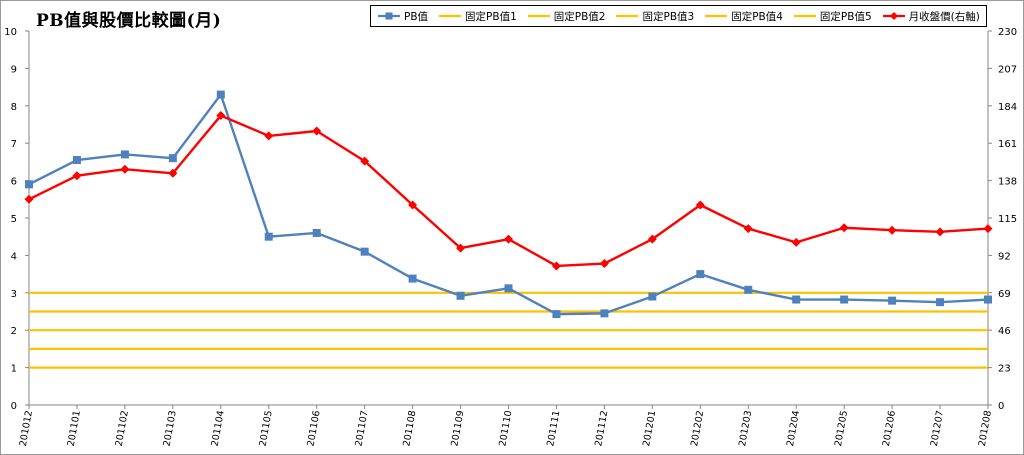  Describe the element at coordinates (1007, 182) in the screenshot. I see `right-axis-tick-label: 138` at that location.